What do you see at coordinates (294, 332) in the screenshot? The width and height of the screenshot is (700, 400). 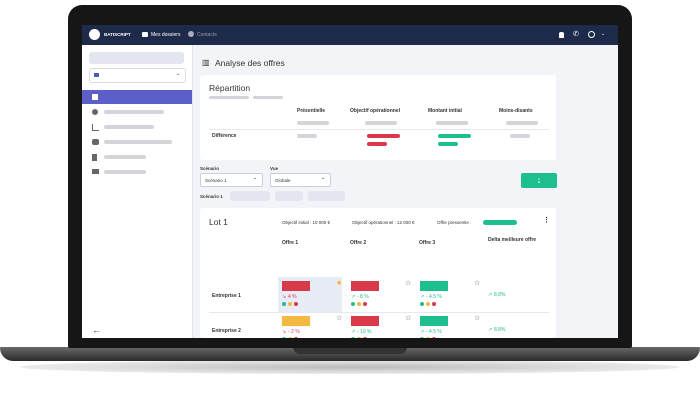 I see `offer-variation: - 2 %` at bounding box center [294, 332].